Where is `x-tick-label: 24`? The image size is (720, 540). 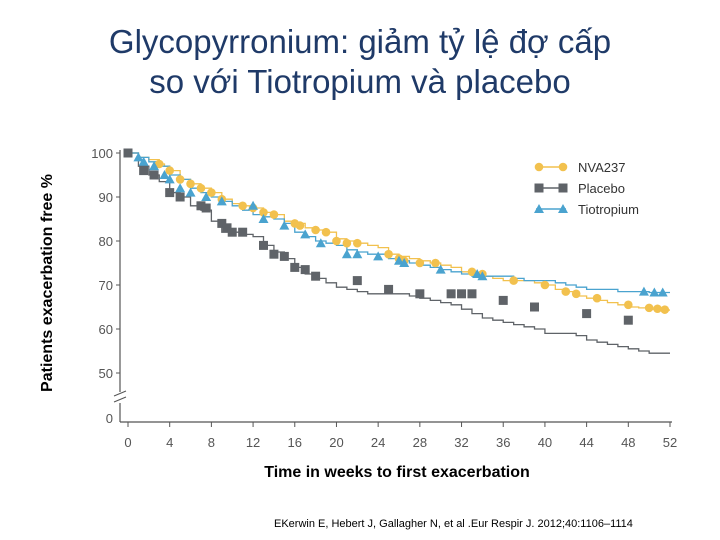
x-tick-label: 24 is located at coordinates (378, 442).